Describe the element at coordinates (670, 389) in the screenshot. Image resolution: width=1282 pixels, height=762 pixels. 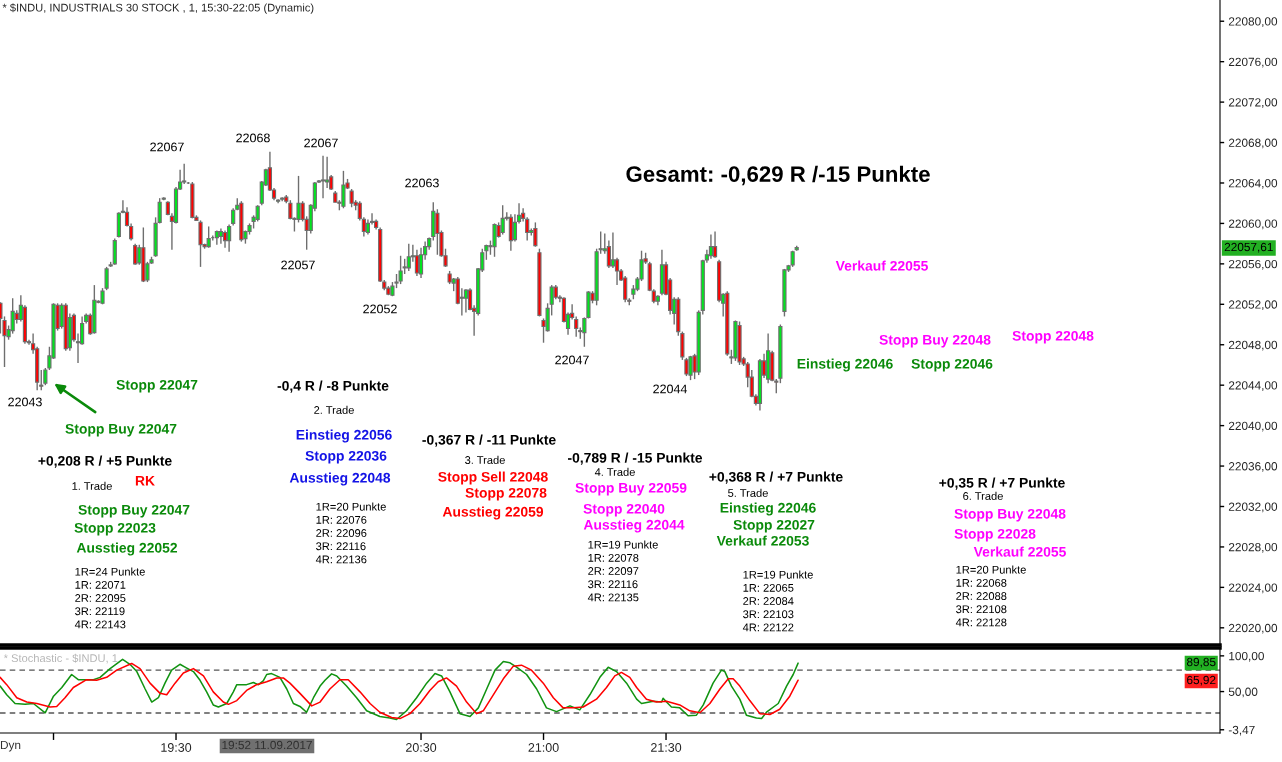
I see `annotation: 22044` at that location.